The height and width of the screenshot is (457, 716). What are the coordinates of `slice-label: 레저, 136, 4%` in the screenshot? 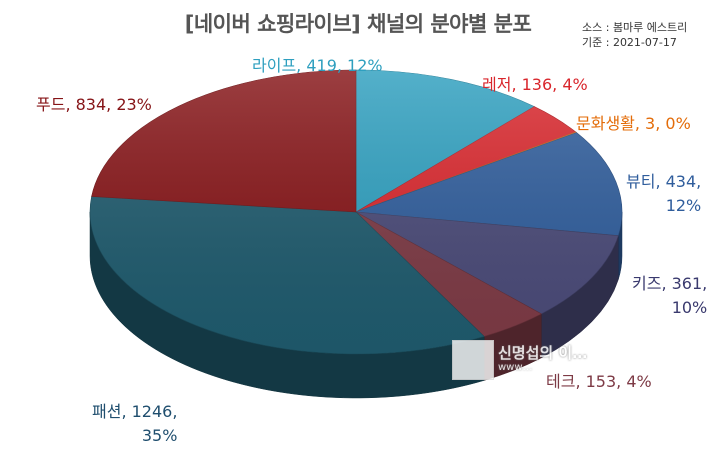 It's located at (535, 84).